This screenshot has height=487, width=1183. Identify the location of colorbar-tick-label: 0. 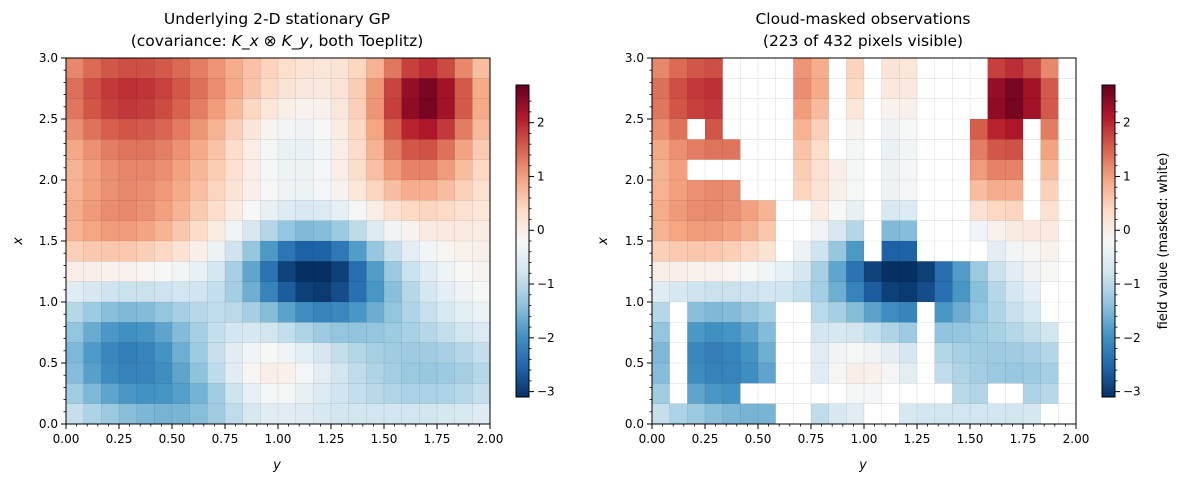
(1127, 230).